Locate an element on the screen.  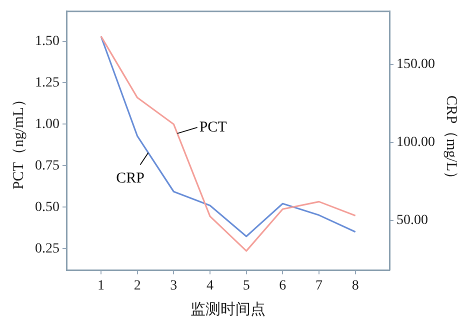
y-tick-label: 0.25 is located at coordinates (47, 248).